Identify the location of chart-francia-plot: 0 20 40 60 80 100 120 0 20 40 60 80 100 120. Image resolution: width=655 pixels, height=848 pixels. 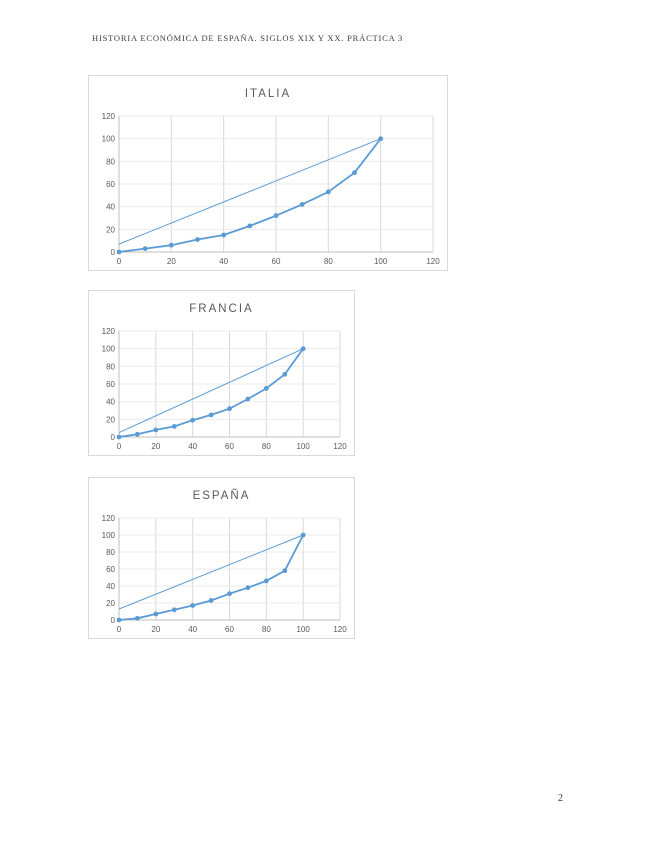
(225, 389).